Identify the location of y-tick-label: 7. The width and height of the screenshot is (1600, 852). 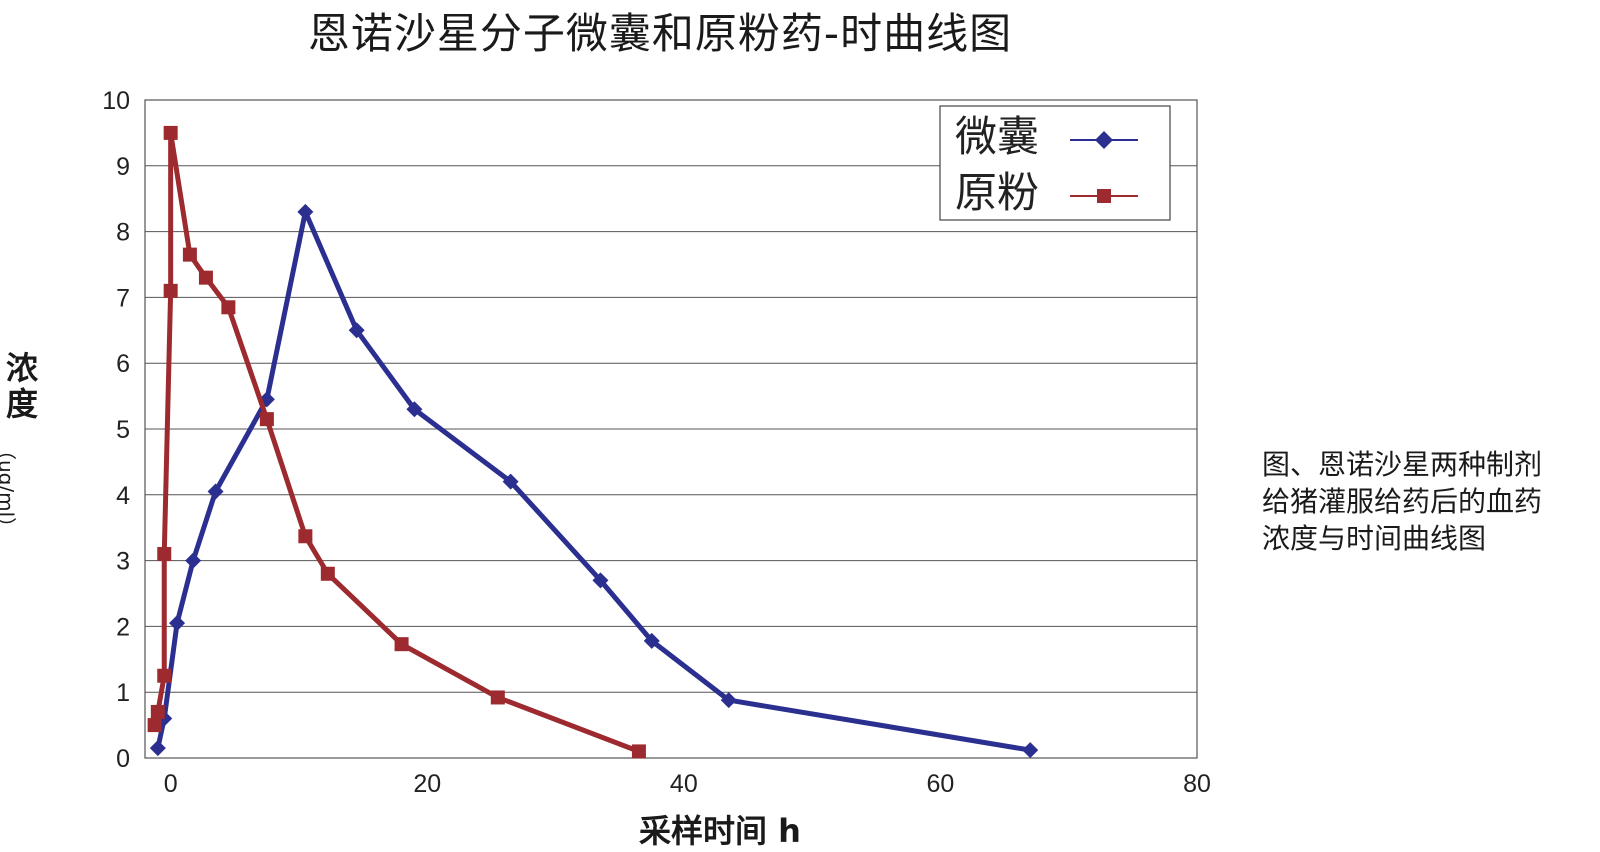
(123, 298).